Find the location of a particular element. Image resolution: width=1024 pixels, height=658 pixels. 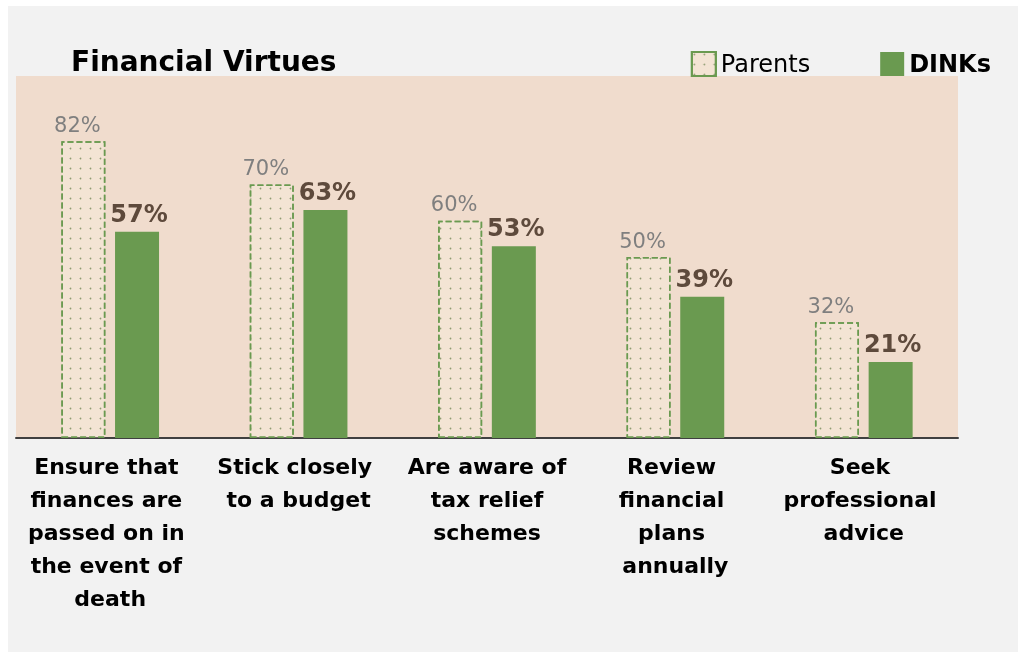

data-label: 82% is located at coordinates (77, 124).